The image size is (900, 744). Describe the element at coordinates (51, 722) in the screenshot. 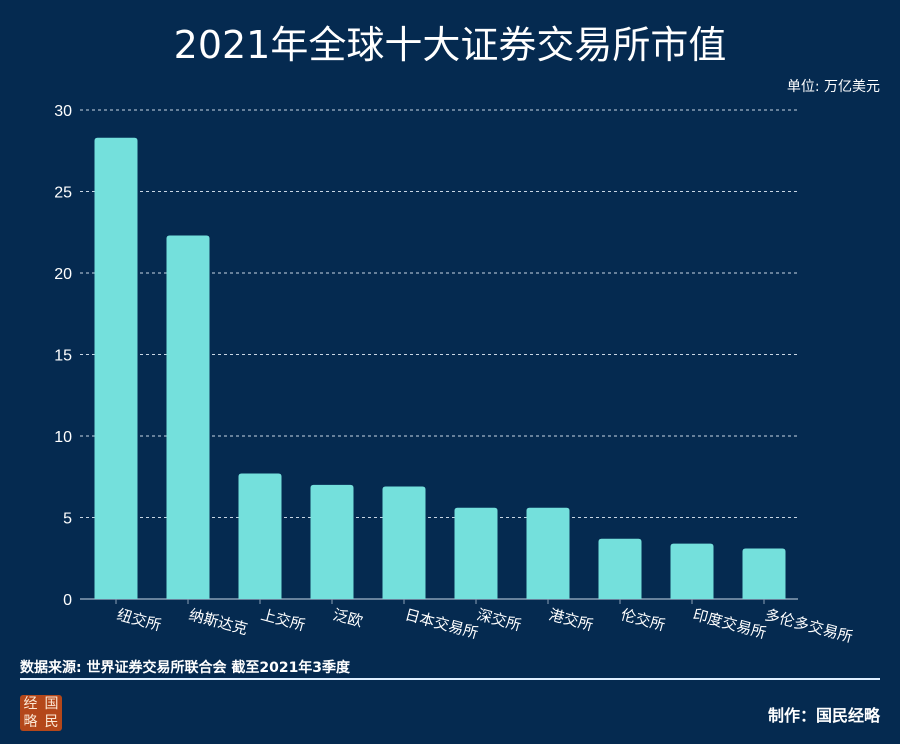

I see `logo-char: 民` at that location.